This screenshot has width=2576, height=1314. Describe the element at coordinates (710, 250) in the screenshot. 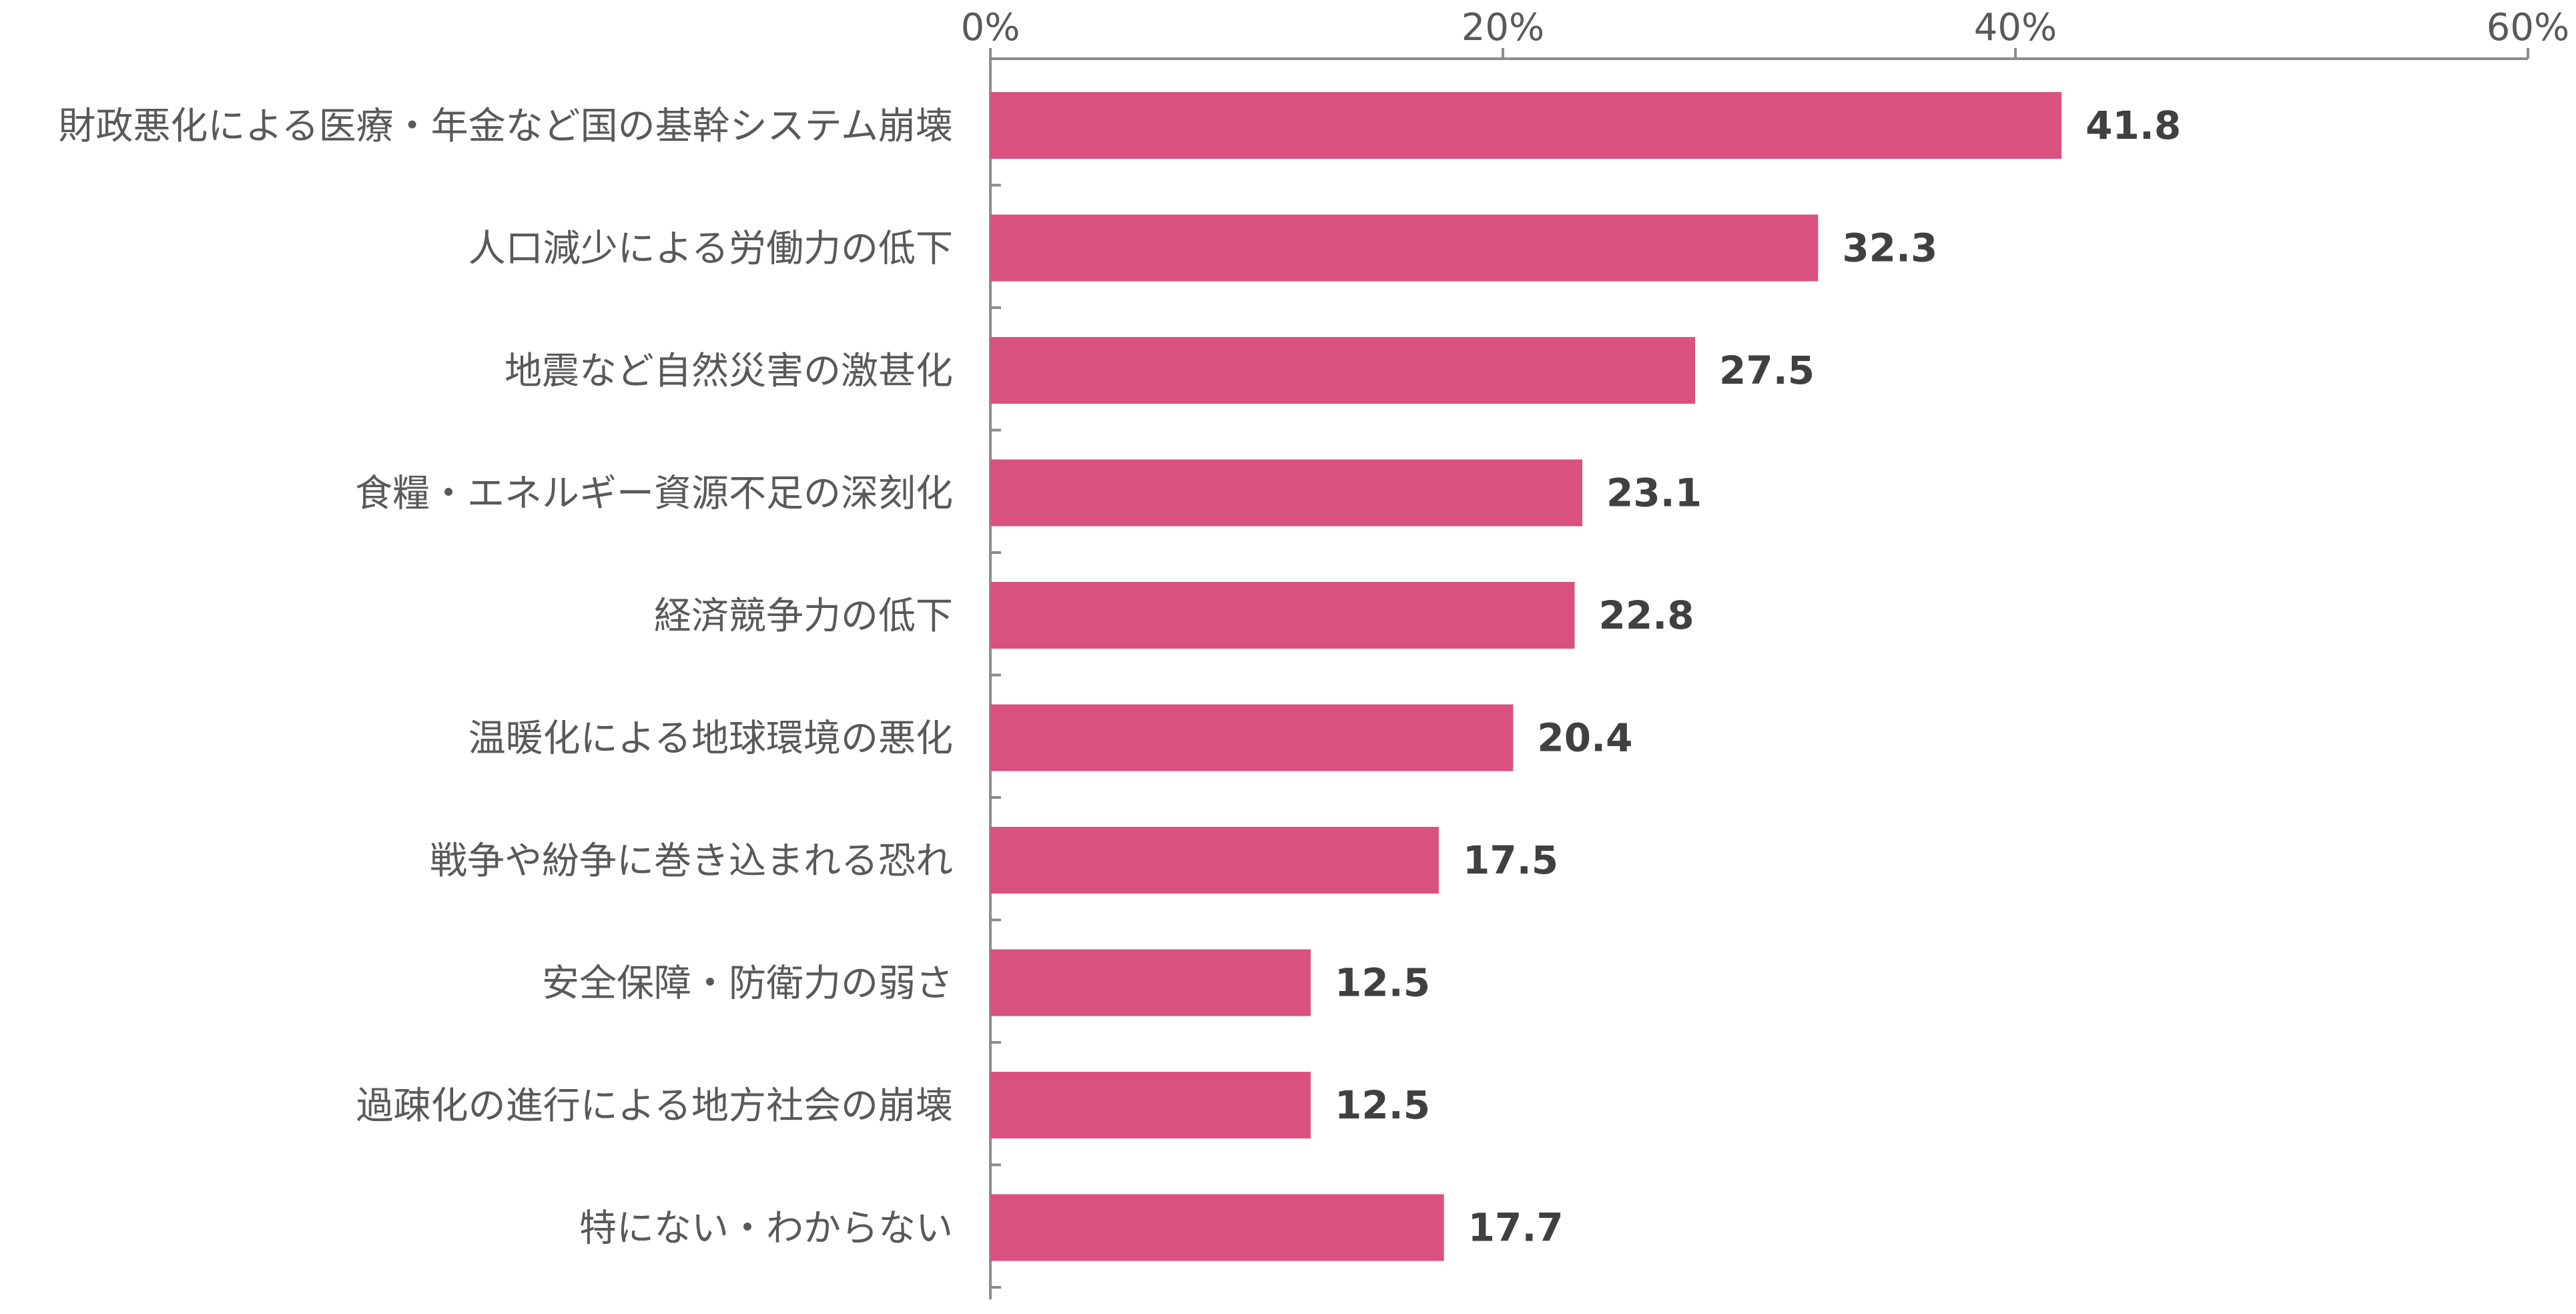

I see `category-label: 人口減少による労働力の低下` at that location.